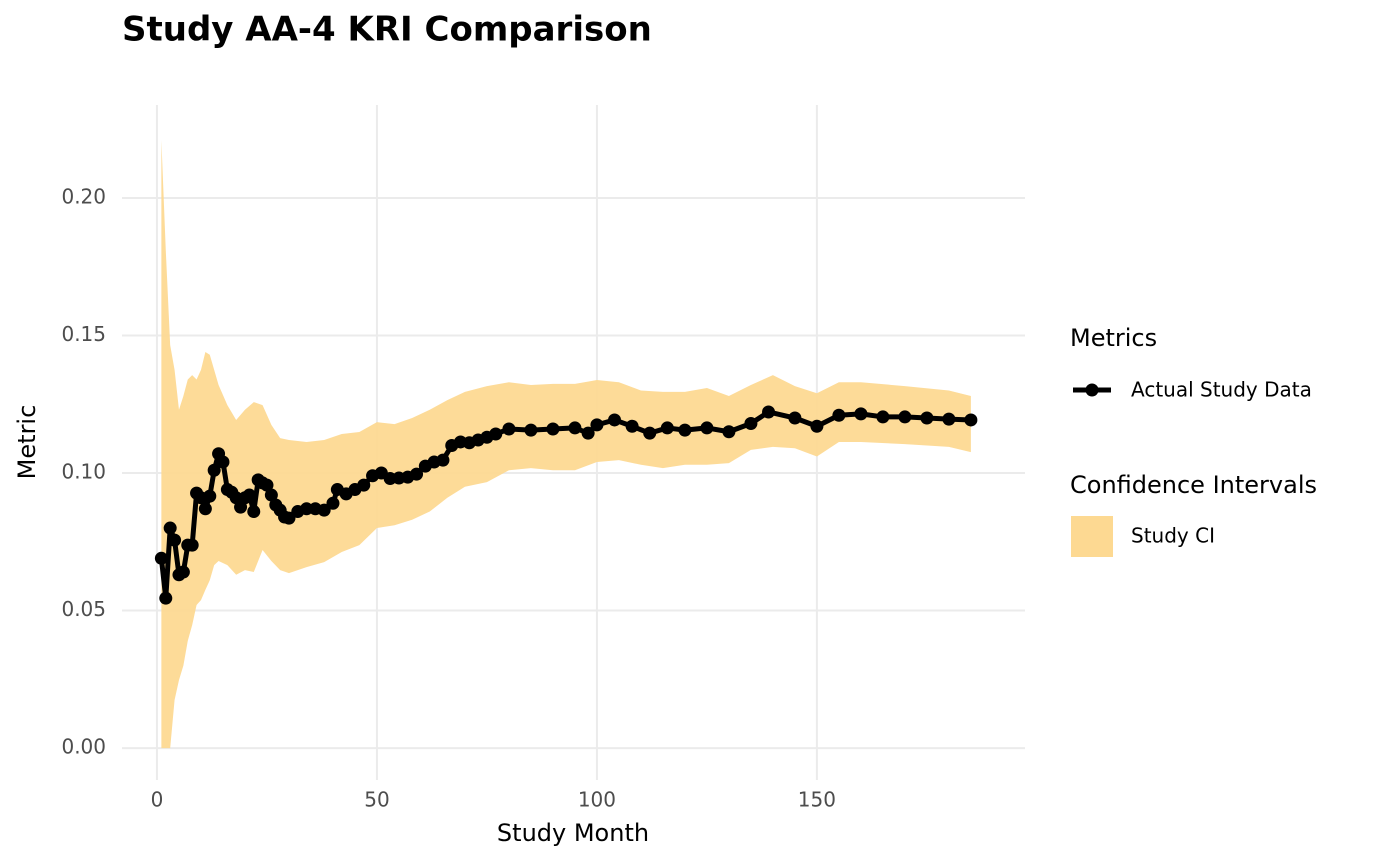 This screenshot has width=1400, height=865. What do you see at coordinates (27, 442) in the screenshot?
I see `y-axis-title: Metric` at bounding box center [27, 442].